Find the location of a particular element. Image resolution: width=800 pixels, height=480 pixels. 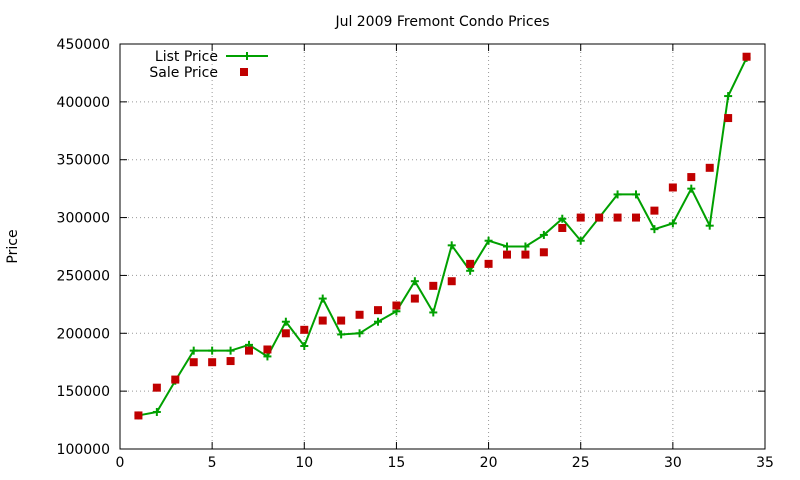

legend-label-sale-price: Sale Price is located at coordinates (183, 73).